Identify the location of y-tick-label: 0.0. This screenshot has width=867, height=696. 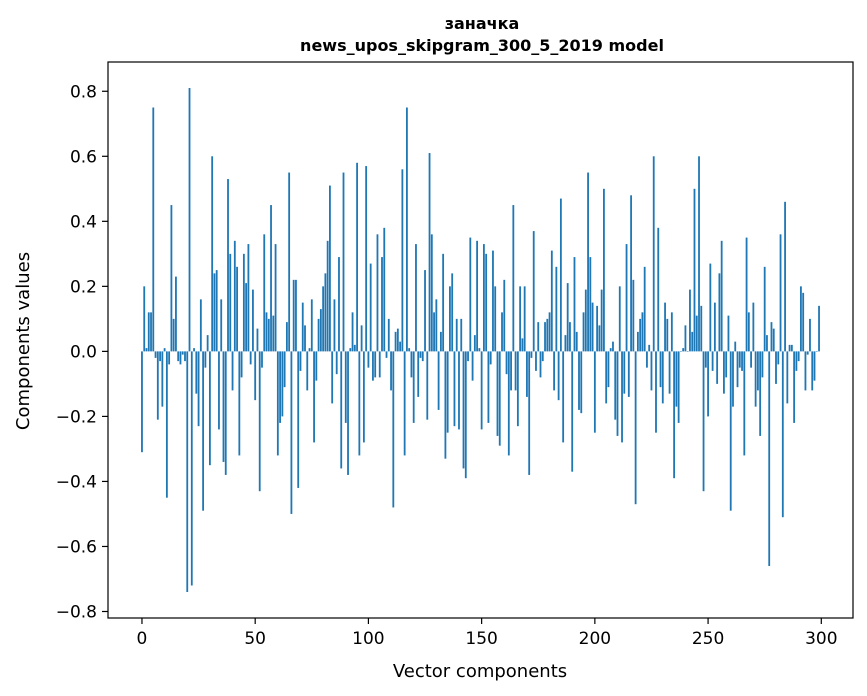
(83, 352).